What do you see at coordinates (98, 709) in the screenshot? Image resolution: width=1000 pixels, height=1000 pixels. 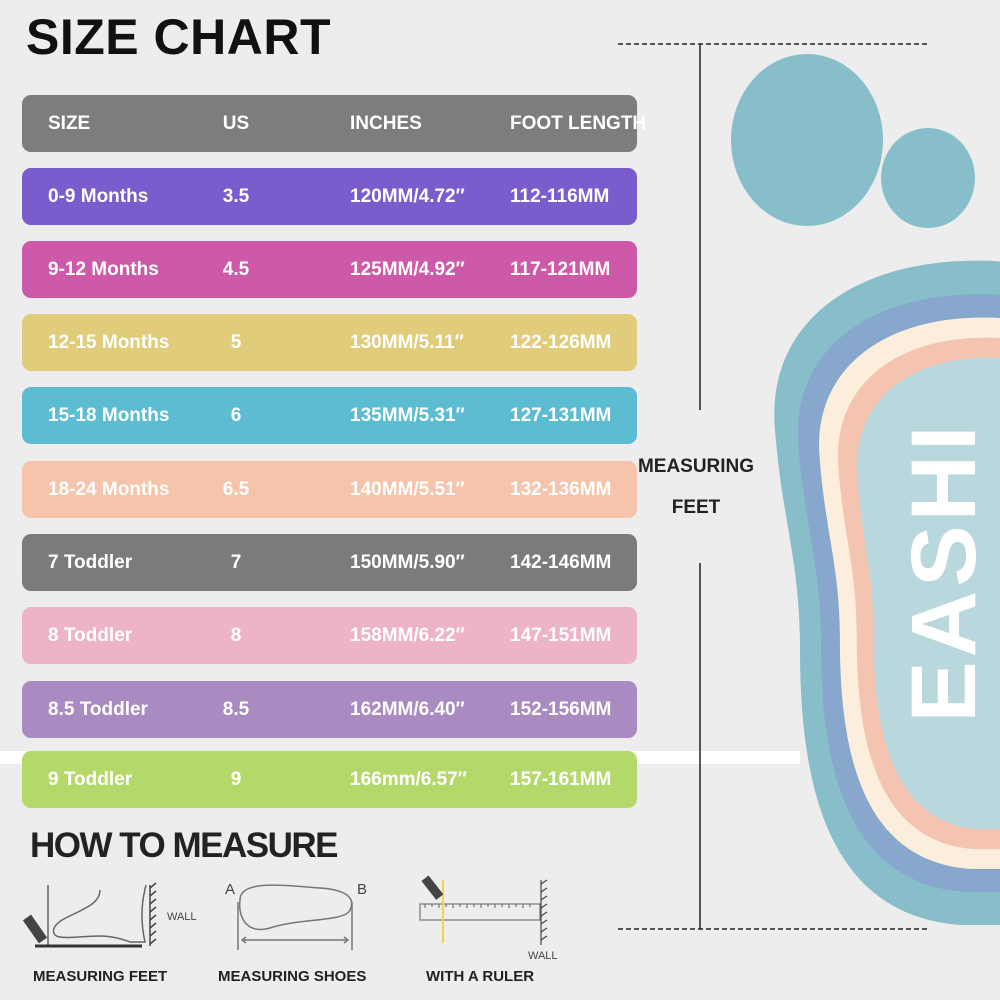 I see `row-size: 8.5 Toddler` at bounding box center [98, 709].